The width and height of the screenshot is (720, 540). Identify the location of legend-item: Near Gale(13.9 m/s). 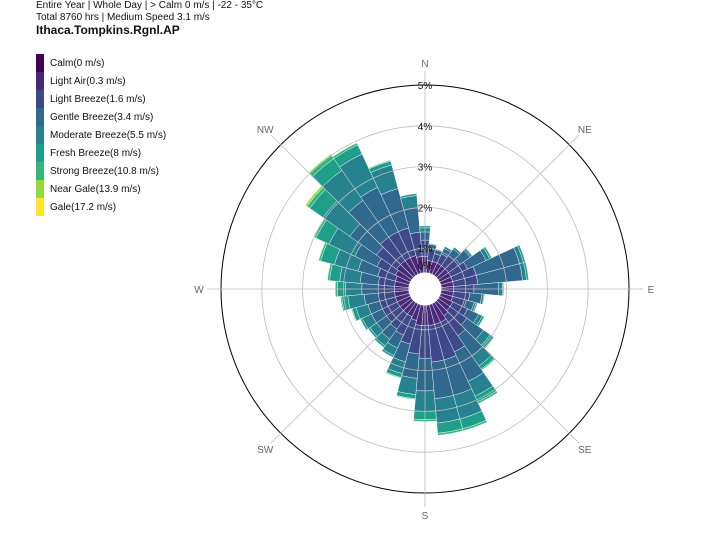
(101, 189).